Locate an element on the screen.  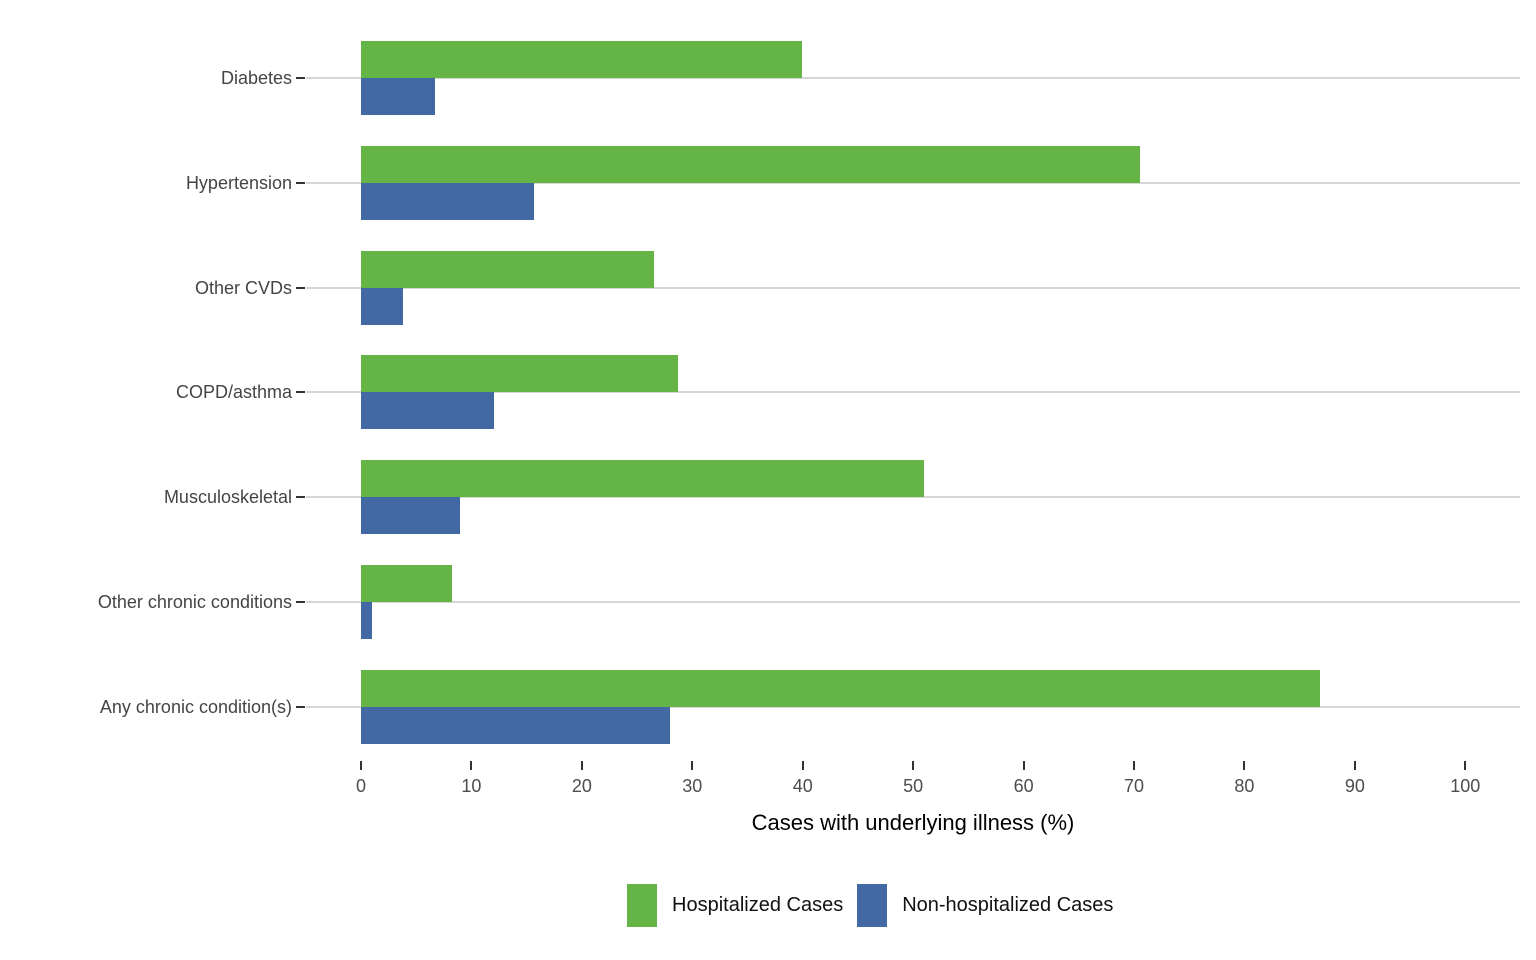
category-label: Other CVDs is located at coordinates (243, 287).